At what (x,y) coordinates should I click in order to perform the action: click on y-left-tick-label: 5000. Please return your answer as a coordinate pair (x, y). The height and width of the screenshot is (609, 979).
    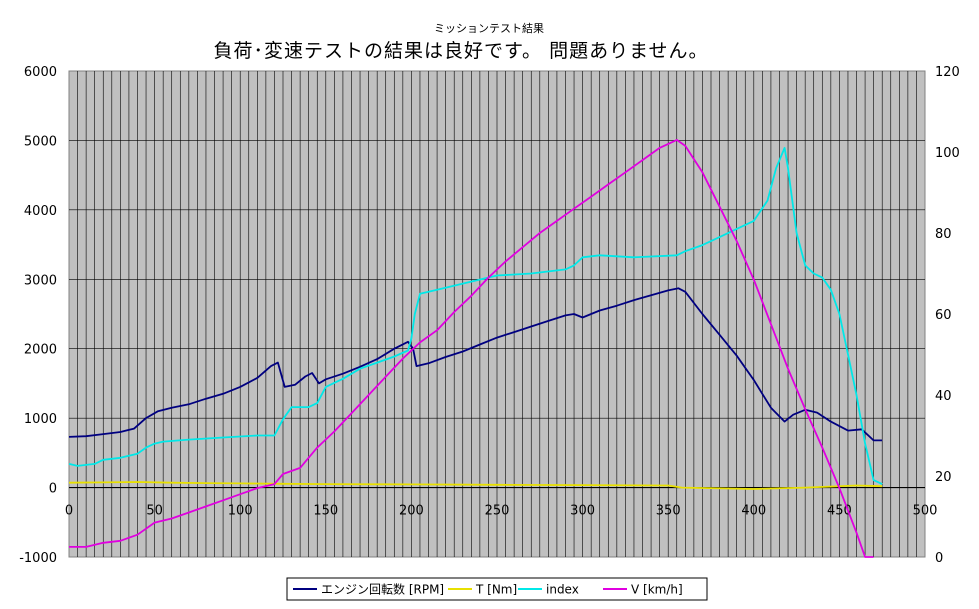
    Looking at the image, I should click on (40, 141).